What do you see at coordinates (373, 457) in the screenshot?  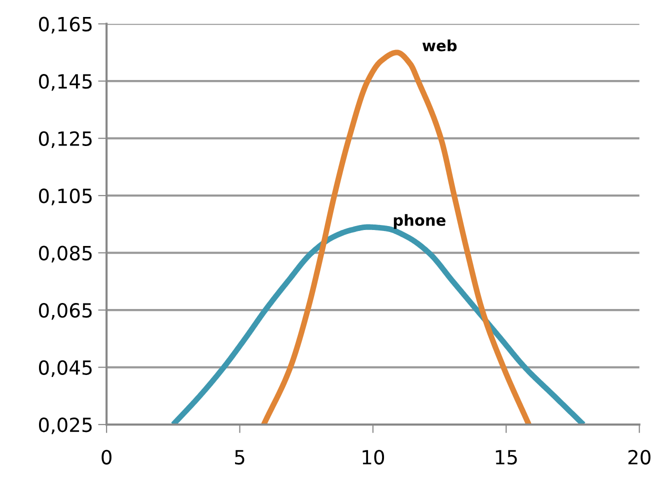 I see `x-tick-label: 10` at bounding box center [373, 457].